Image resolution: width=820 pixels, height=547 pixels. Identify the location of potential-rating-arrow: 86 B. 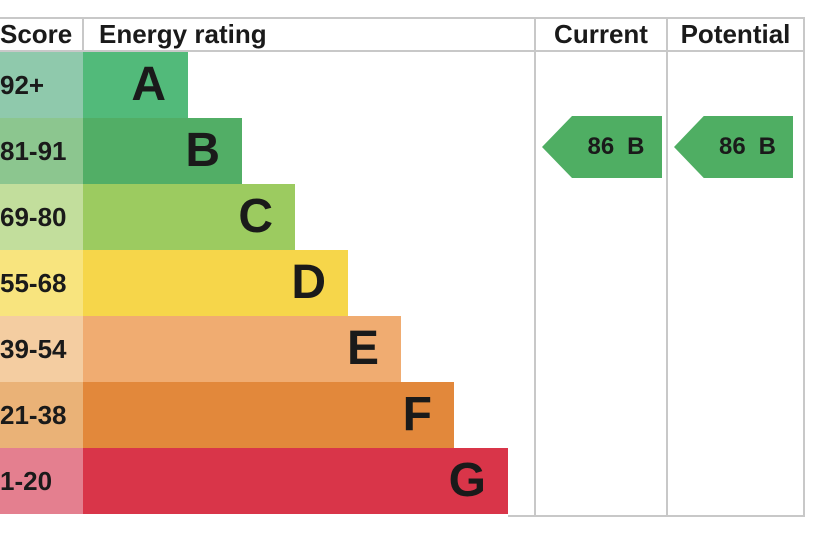
(733, 147).